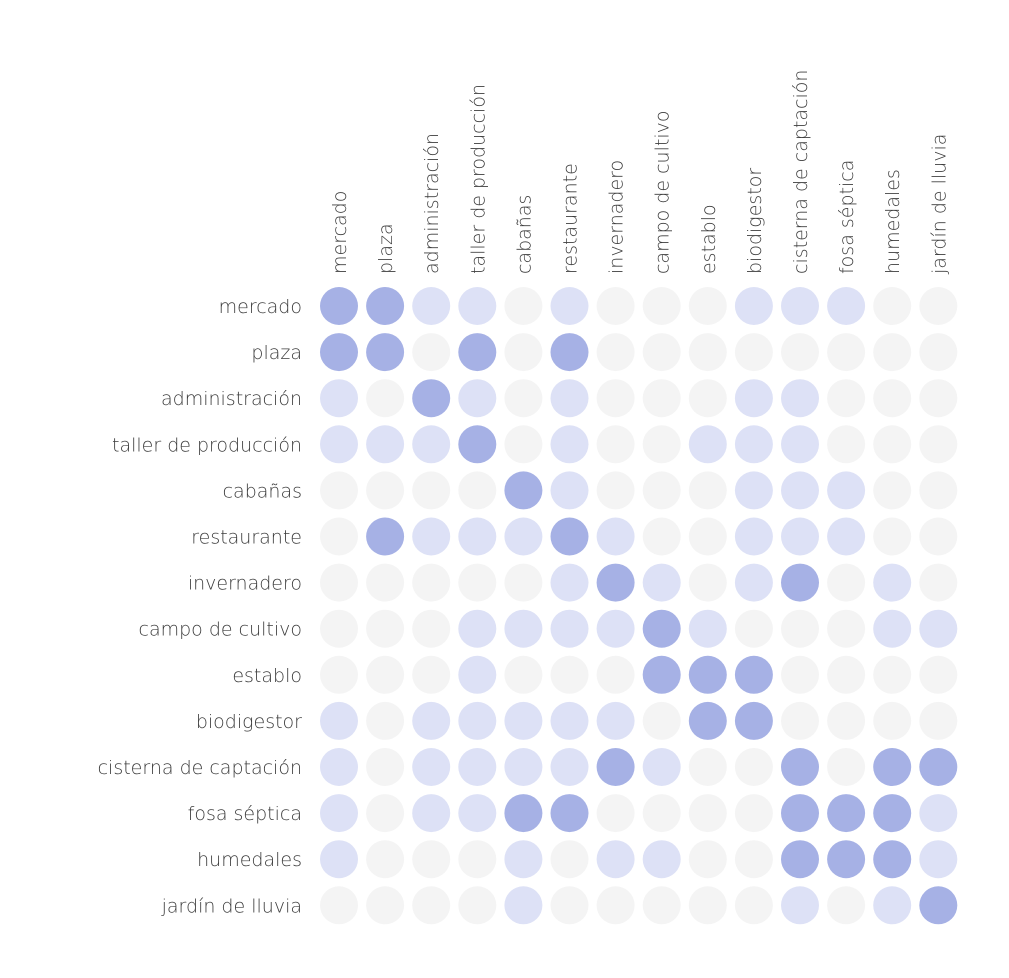 The height and width of the screenshot is (978, 1009). Describe the element at coordinates (339, 859) in the screenshot. I see `cell-humedales-x-mercado` at that location.